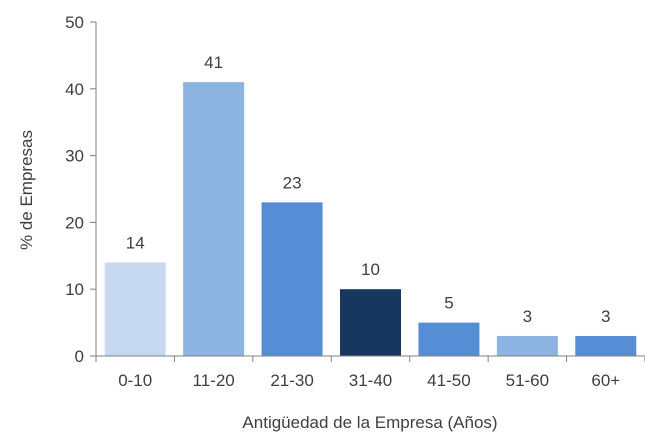  Describe the element at coordinates (213, 62) in the screenshot. I see `data-label: 41` at that location.